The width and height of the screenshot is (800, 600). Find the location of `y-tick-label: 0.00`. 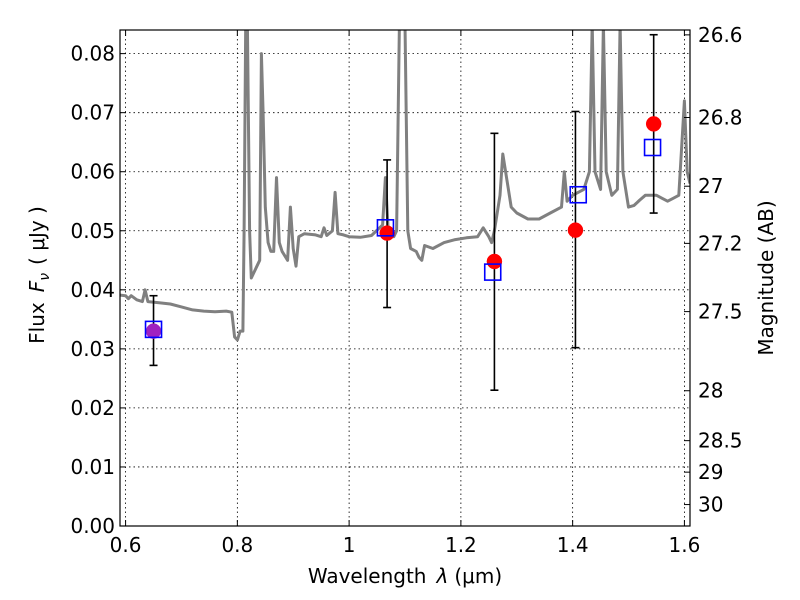

y-tick-label: 0.00 is located at coordinates (92, 526).